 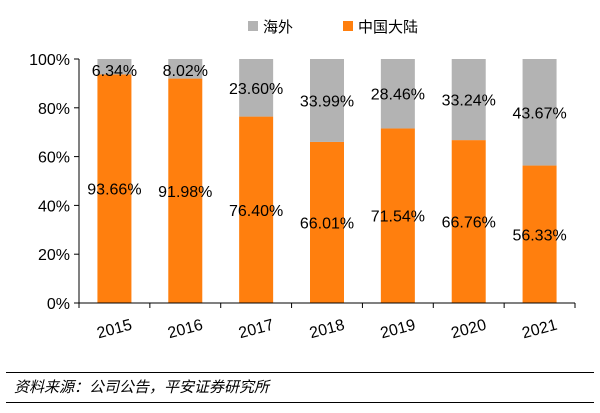 I want to click on y-tick-label: 0%, so click(x=58, y=304).